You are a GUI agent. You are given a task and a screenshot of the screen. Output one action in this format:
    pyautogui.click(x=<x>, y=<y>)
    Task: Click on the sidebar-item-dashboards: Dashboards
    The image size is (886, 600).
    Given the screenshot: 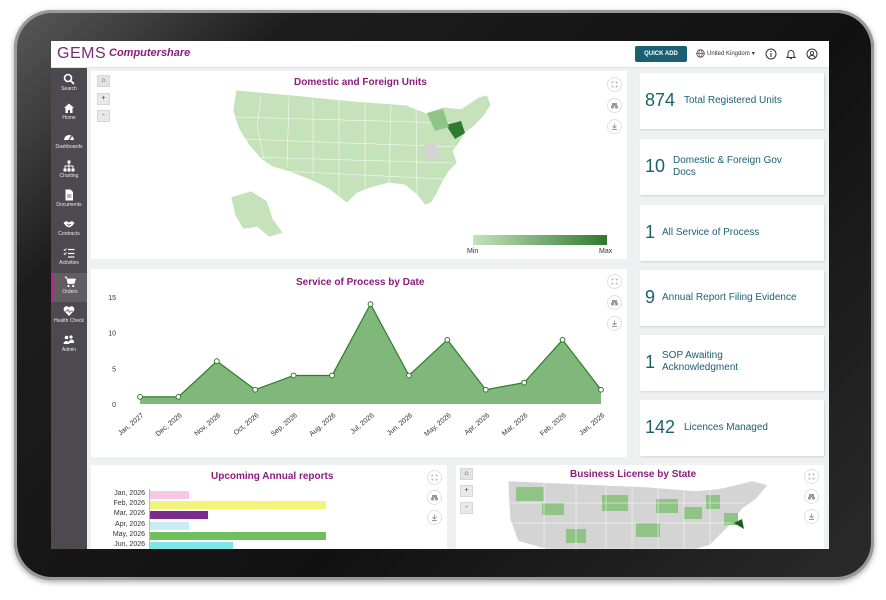 What is the action you would take?
    pyautogui.click(x=69, y=142)
    